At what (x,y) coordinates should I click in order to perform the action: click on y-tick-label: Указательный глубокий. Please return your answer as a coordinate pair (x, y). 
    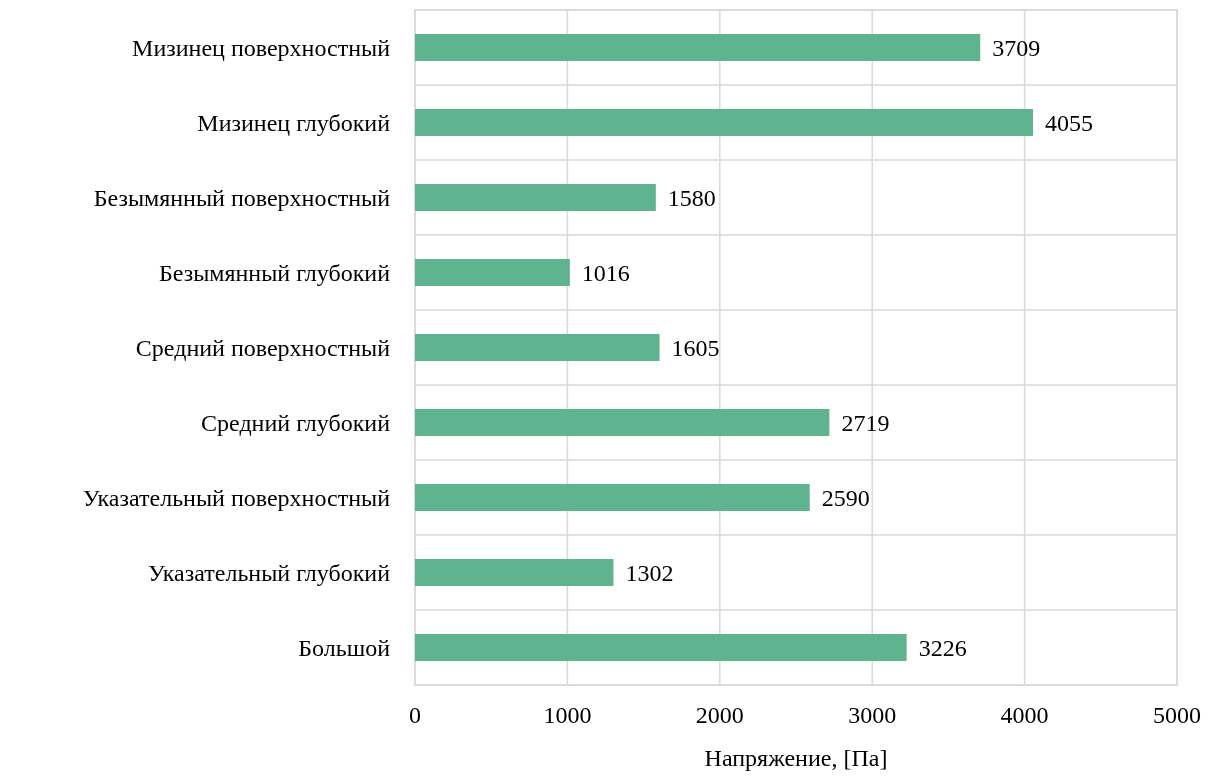
    Looking at the image, I should click on (269, 572).